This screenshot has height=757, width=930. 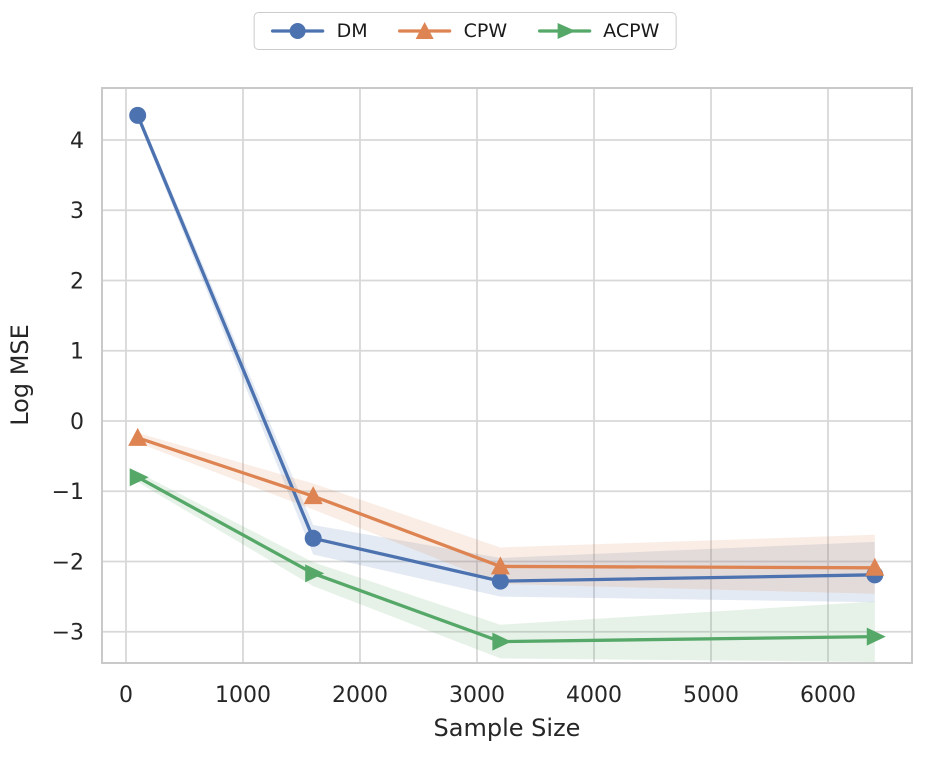 I want to click on dm-line-marker-icon, so click(x=297, y=31).